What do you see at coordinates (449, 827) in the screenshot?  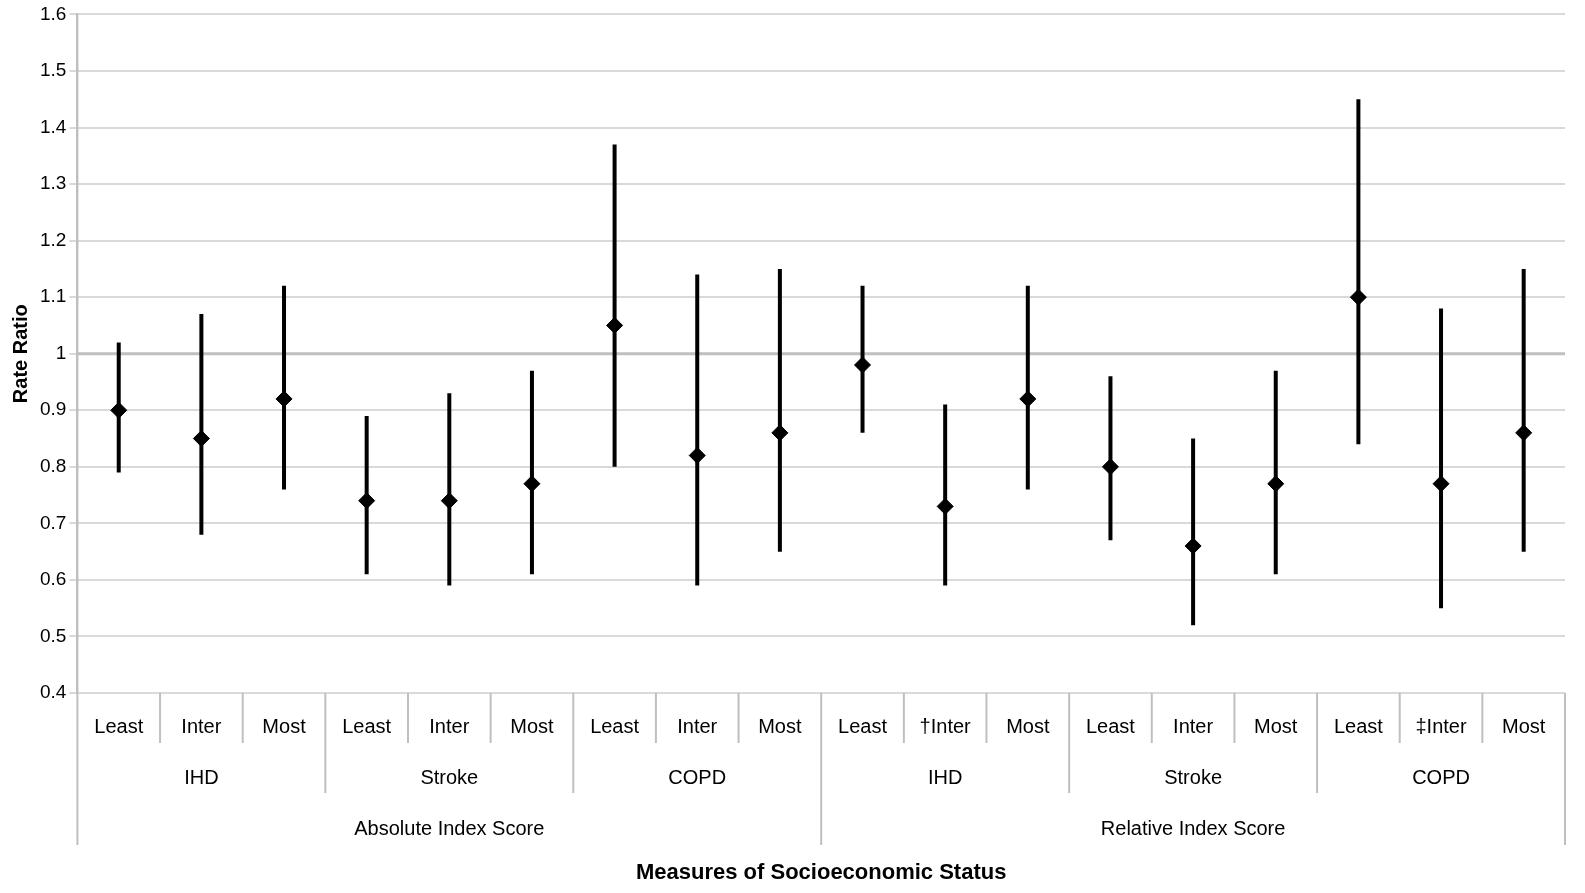 I see `text: Absolute Index Score` at bounding box center [449, 827].